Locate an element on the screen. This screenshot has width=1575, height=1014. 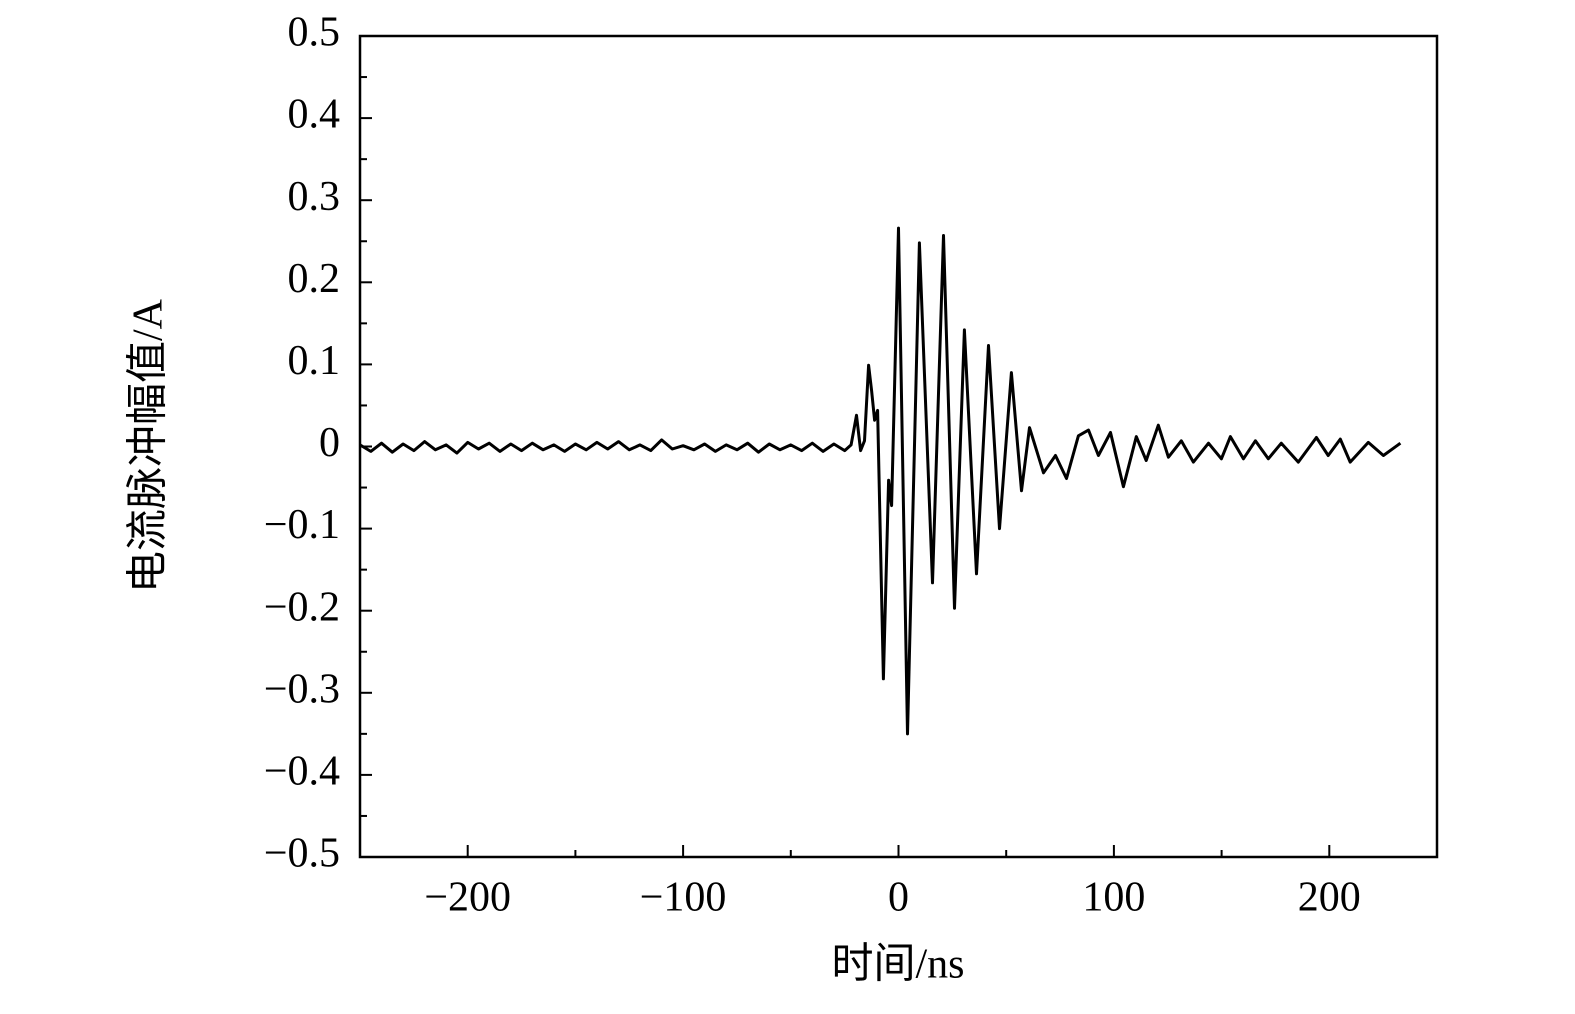
y-tick-label: 0.3 is located at coordinates (314, 197).